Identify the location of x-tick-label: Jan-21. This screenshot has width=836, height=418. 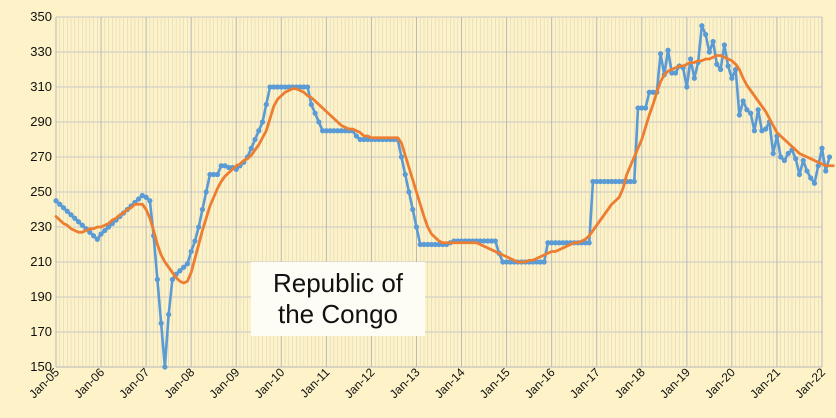
(765, 383).